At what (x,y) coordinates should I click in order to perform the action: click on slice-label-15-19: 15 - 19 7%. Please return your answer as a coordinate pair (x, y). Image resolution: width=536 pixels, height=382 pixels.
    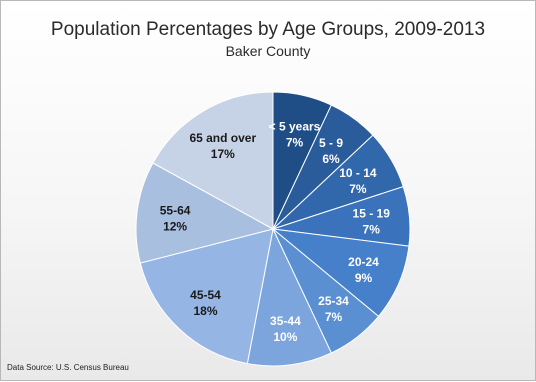
    Looking at the image, I should click on (372, 222).